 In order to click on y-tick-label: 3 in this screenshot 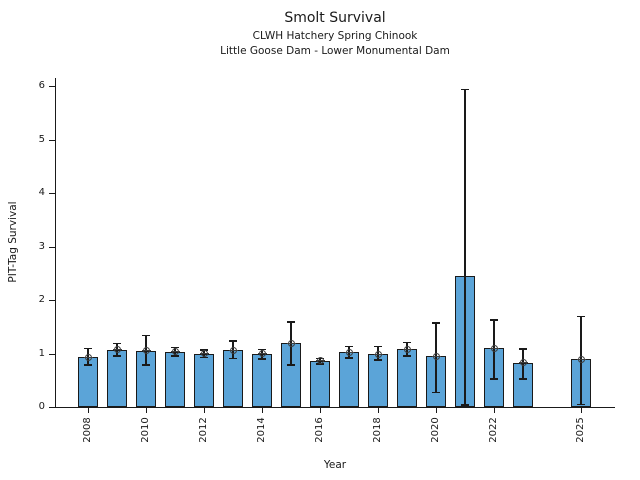, I will do `click(41, 246)`.